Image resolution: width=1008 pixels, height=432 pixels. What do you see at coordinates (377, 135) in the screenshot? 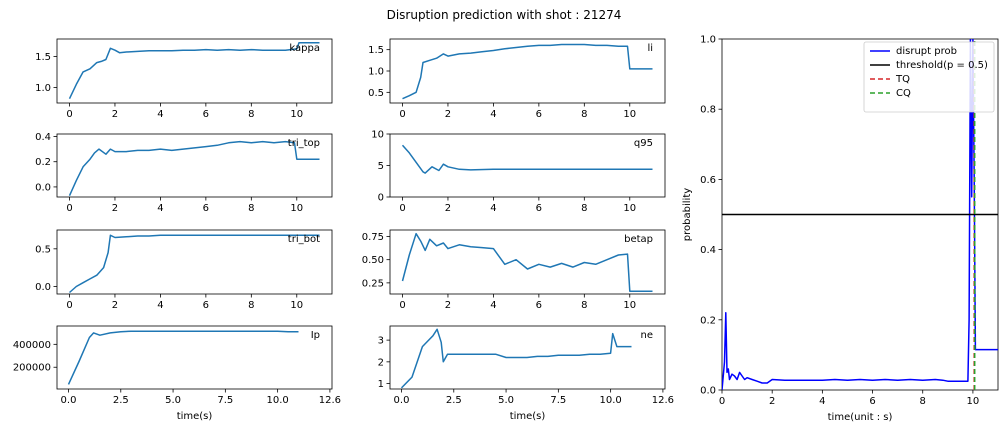
I see `y-tick-label: 10` at bounding box center [377, 135].